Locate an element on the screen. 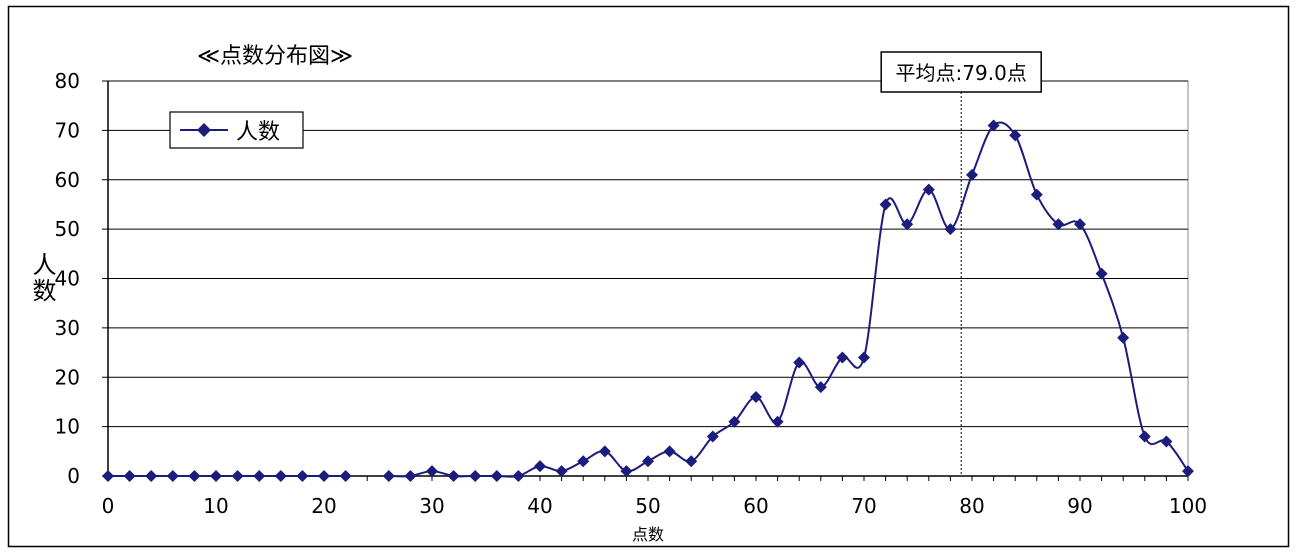 The width and height of the screenshot is (1297, 557). chart-title: ≪点数分布図≫ is located at coordinates (275, 56).